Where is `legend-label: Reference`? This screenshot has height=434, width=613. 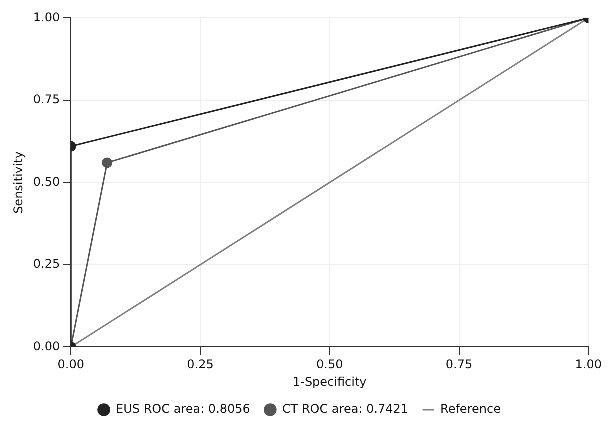
legend-label: Reference is located at coordinates (470, 409).